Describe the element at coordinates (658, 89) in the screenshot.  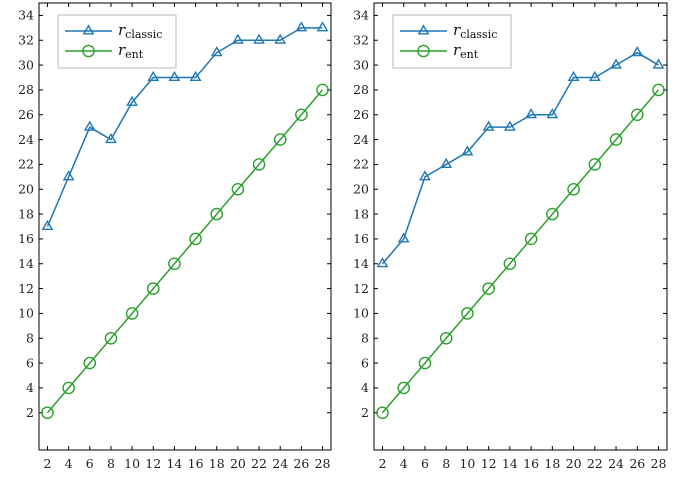
I see `data-point-ent` at that location.